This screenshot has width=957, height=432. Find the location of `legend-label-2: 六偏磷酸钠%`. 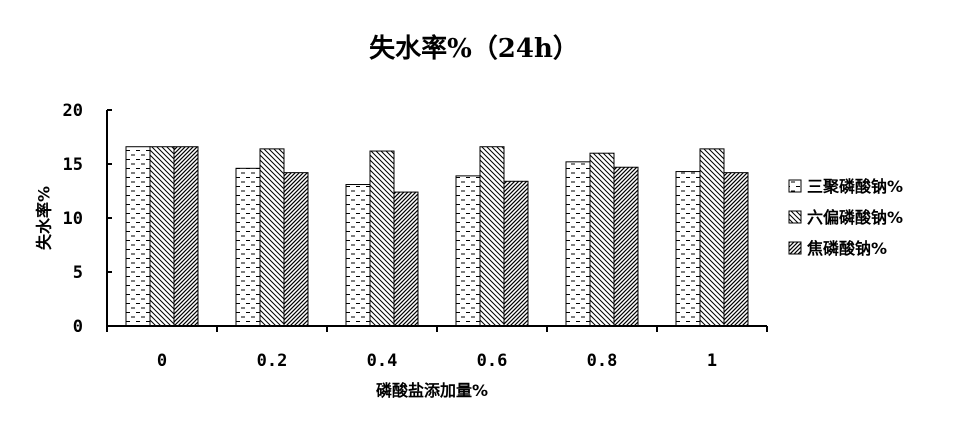

legend-label-2: 六偏磷酸钠% is located at coordinates (855, 217).